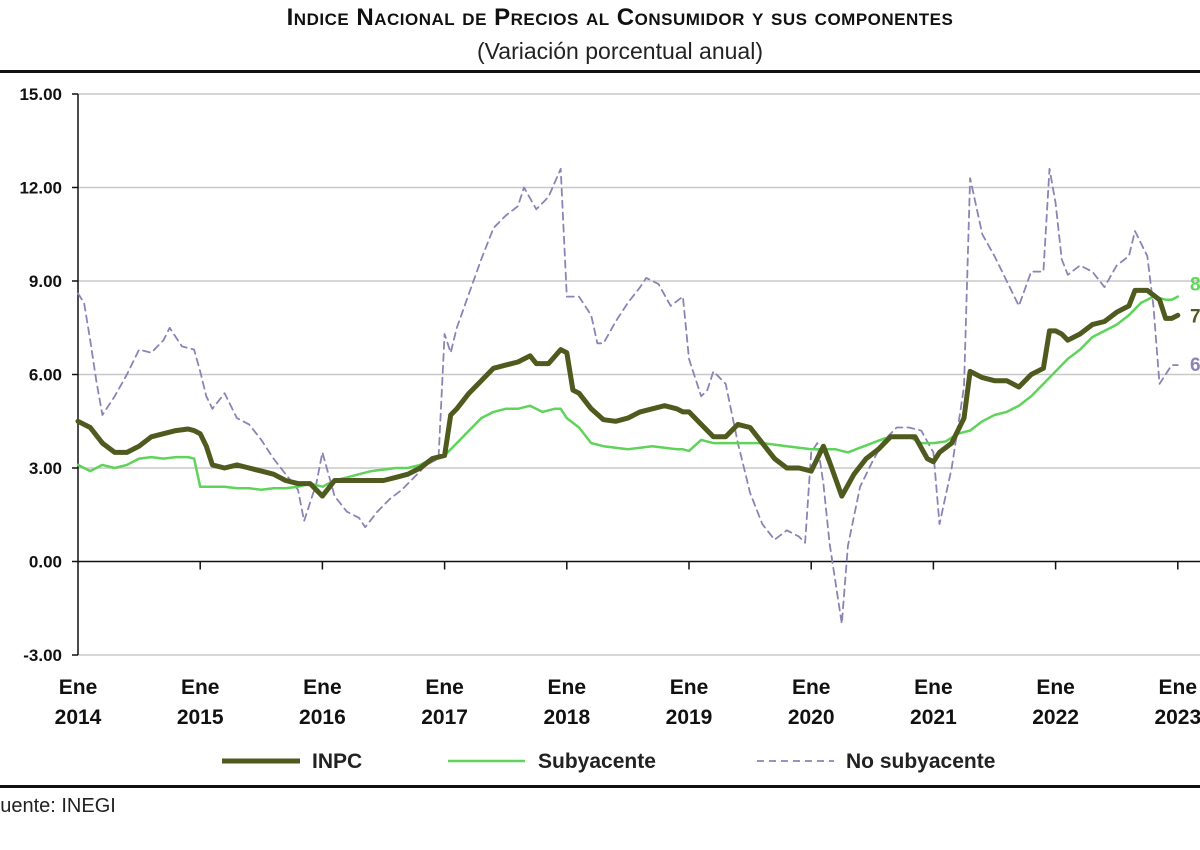  I want to click on end-label-inpc: 7, so click(1195, 316).